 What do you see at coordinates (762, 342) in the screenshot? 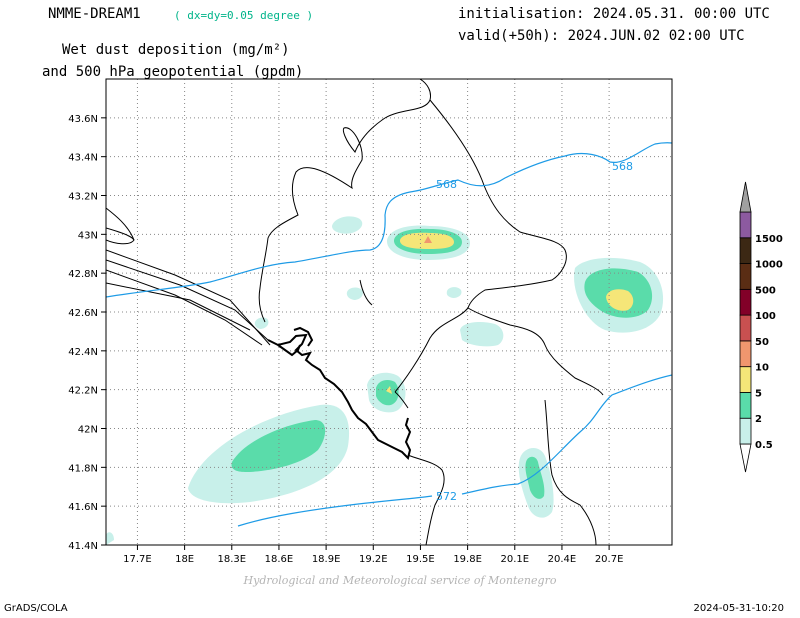
I see `colorbar-level-label: 50` at bounding box center [762, 342].